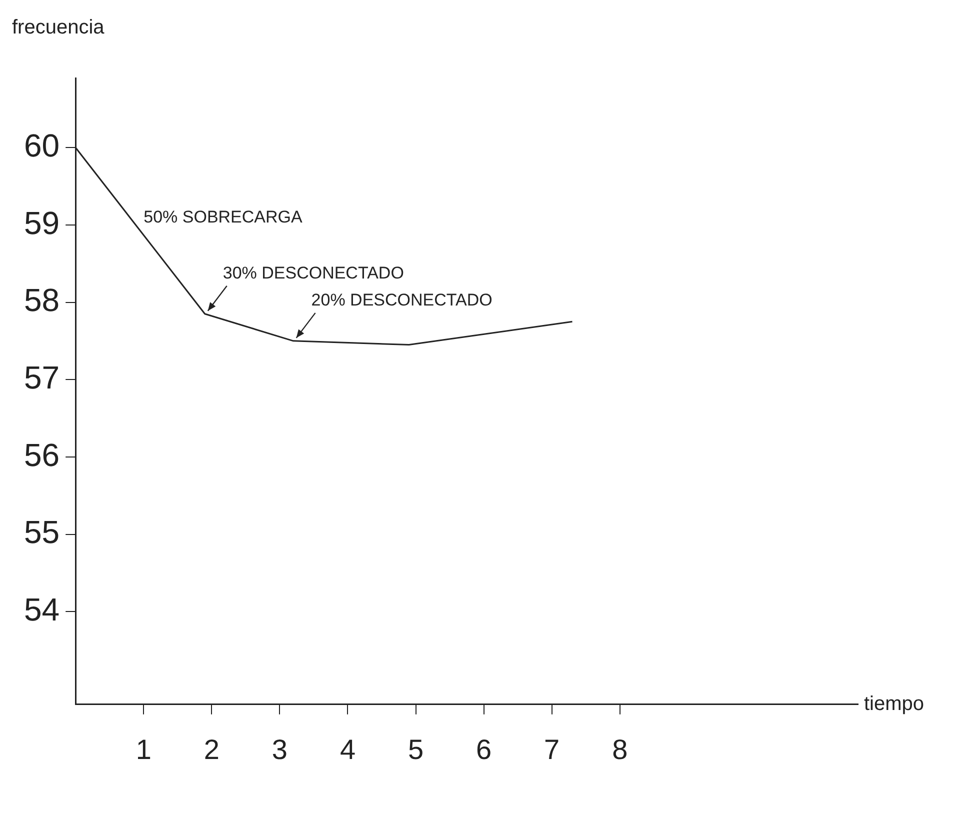 The width and height of the screenshot is (964, 813). Describe the element at coordinates (42, 300) in the screenshot. I see `y-tick-label: 58` at that location.